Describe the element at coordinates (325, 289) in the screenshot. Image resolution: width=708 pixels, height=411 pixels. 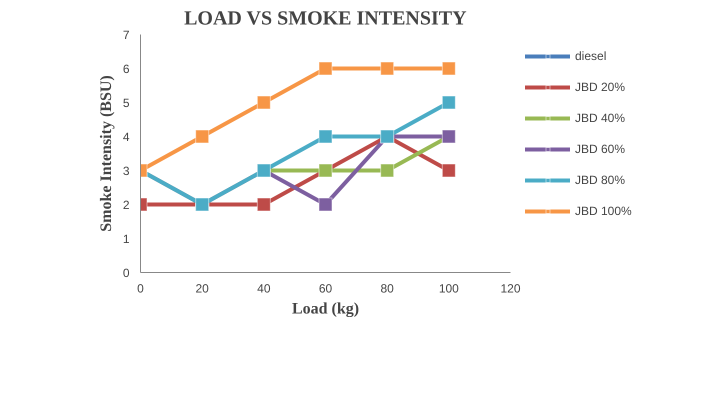
I see `x-tick-label: 60` at that location.